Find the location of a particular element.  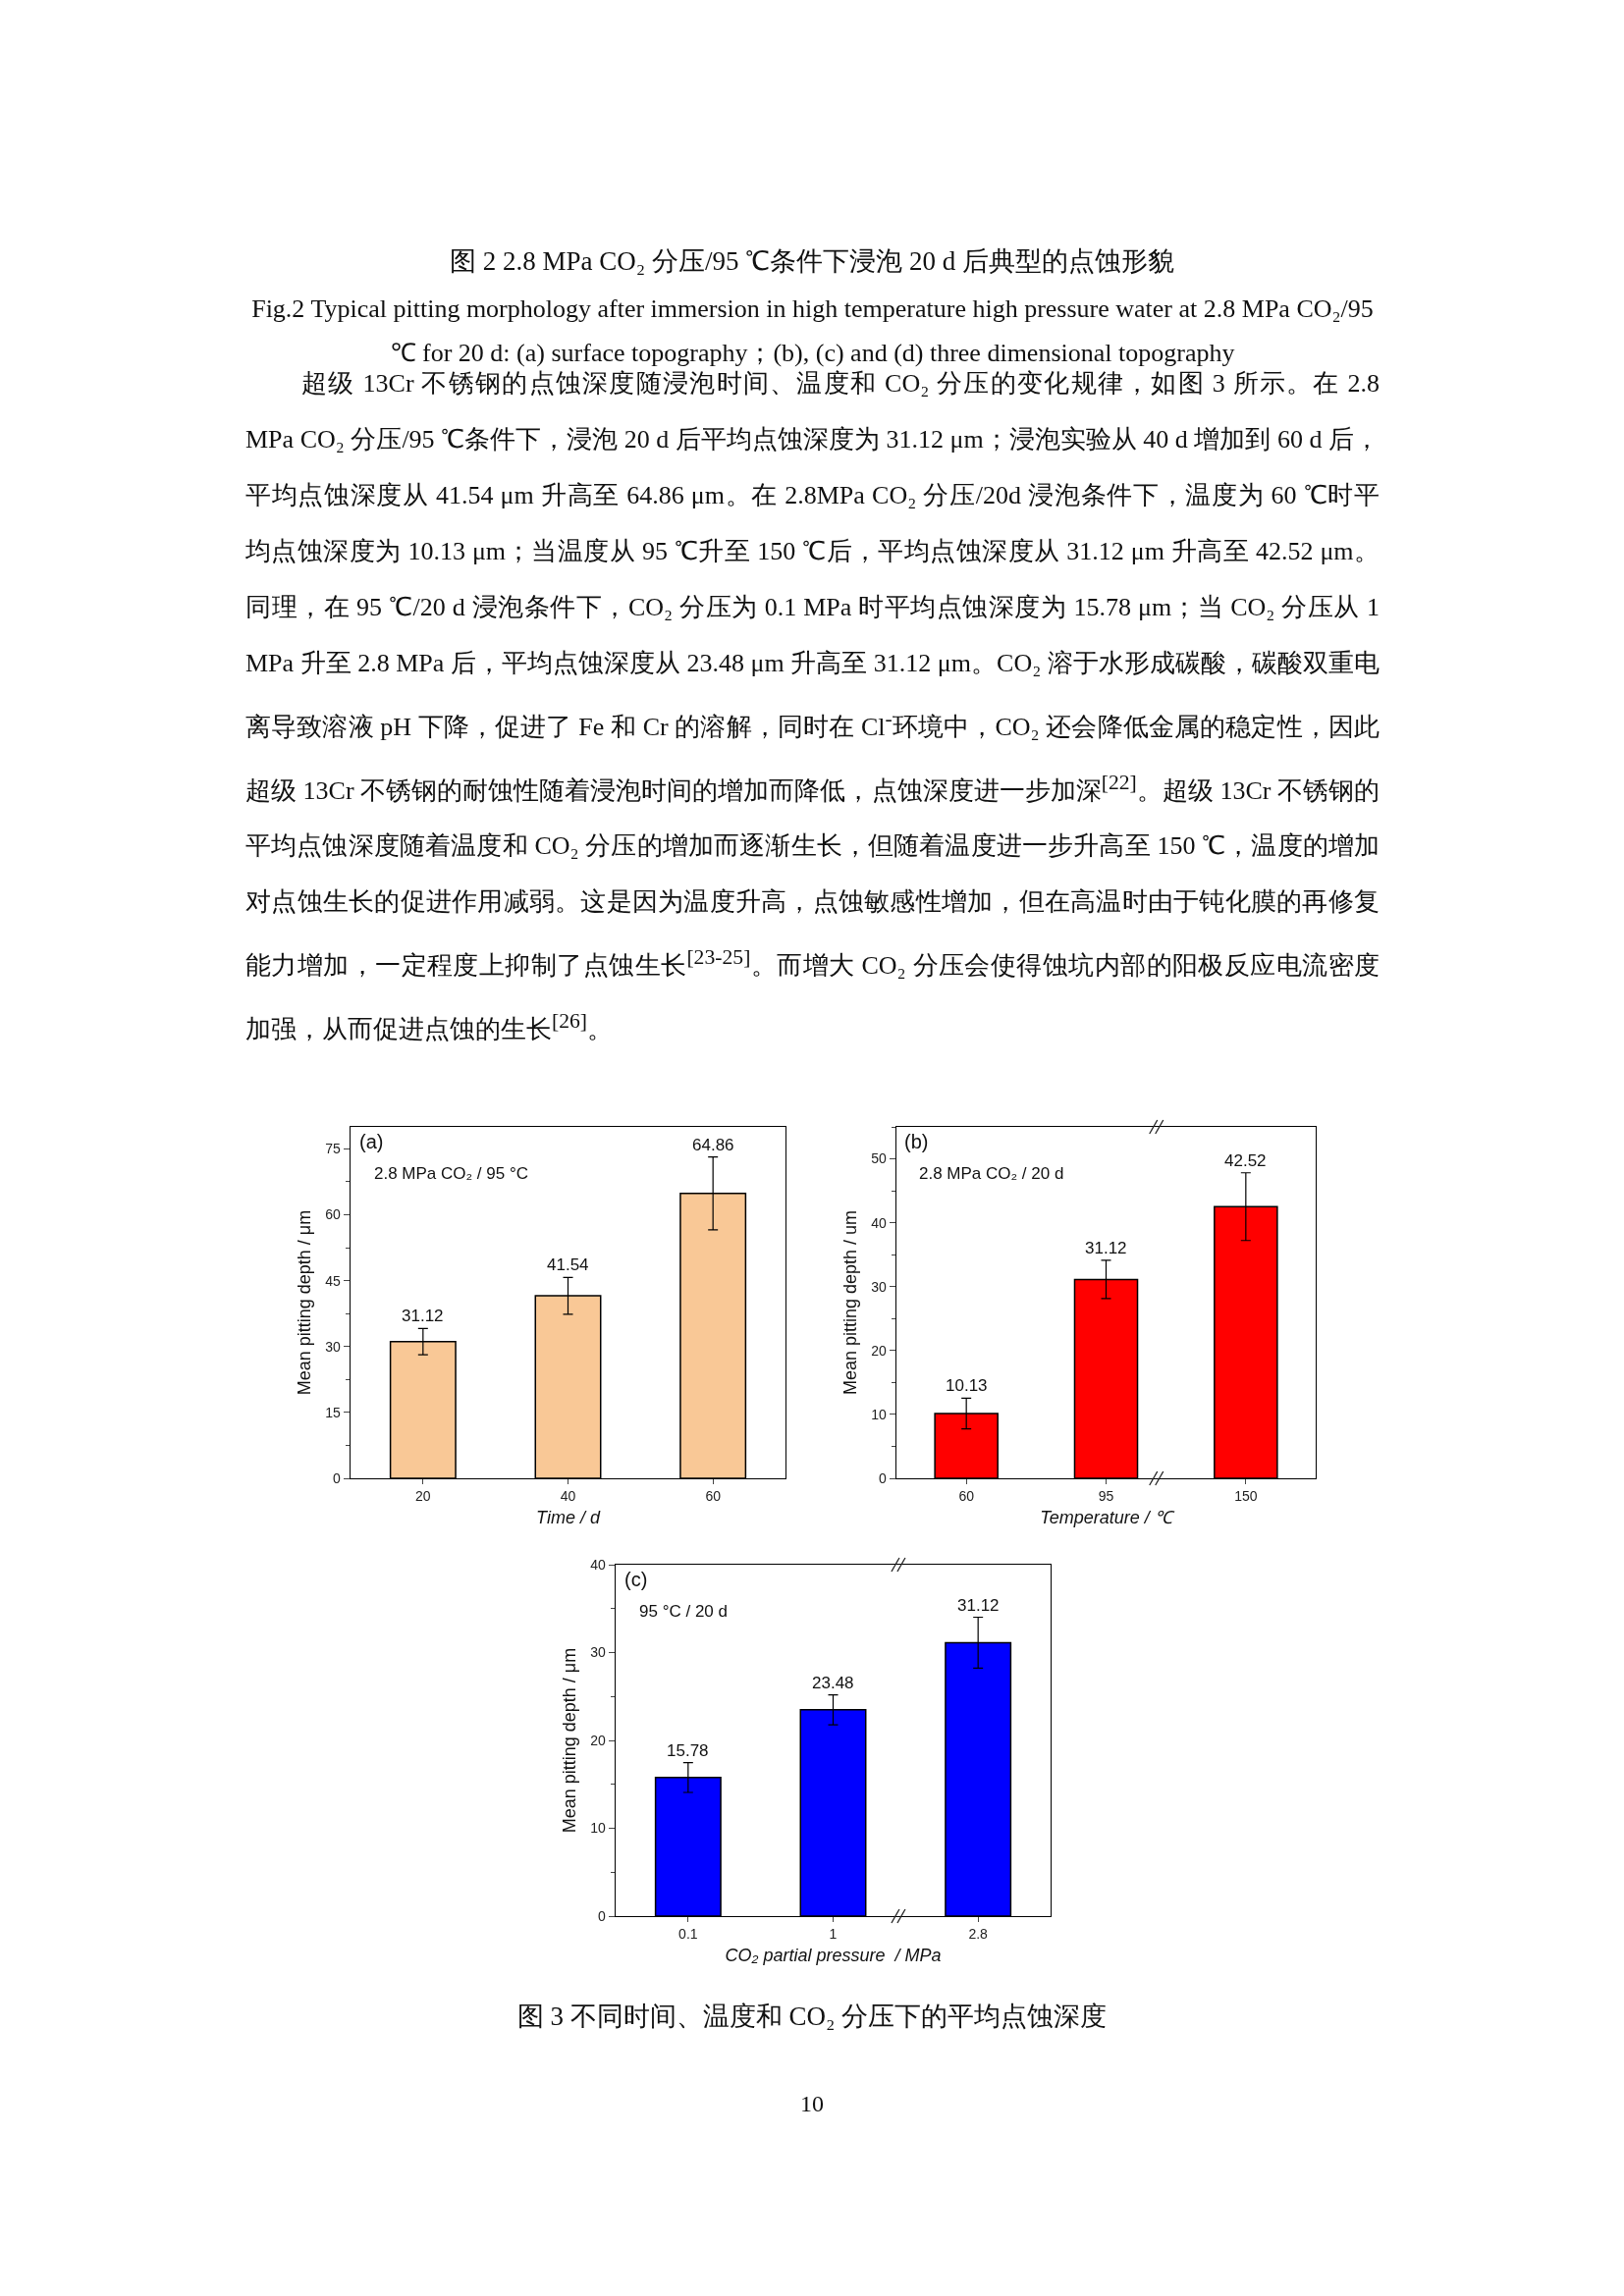

y-tick-label: 50 is located at coordinates (879, 1158).